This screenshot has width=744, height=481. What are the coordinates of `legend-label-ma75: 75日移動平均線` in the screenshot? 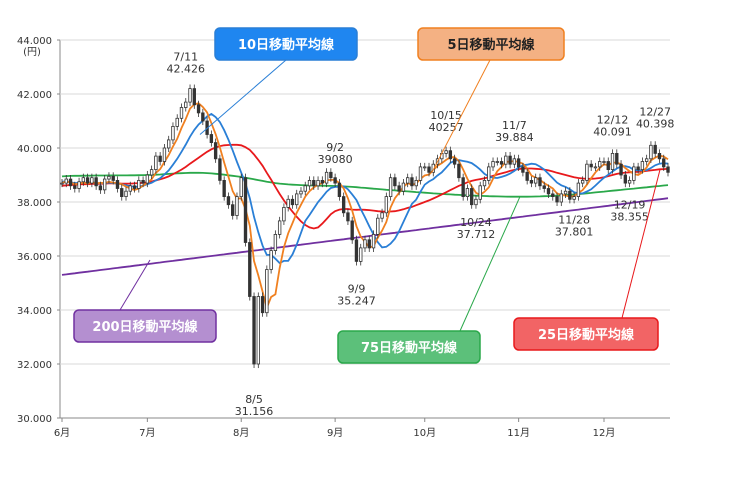 It's located at (409, 348).